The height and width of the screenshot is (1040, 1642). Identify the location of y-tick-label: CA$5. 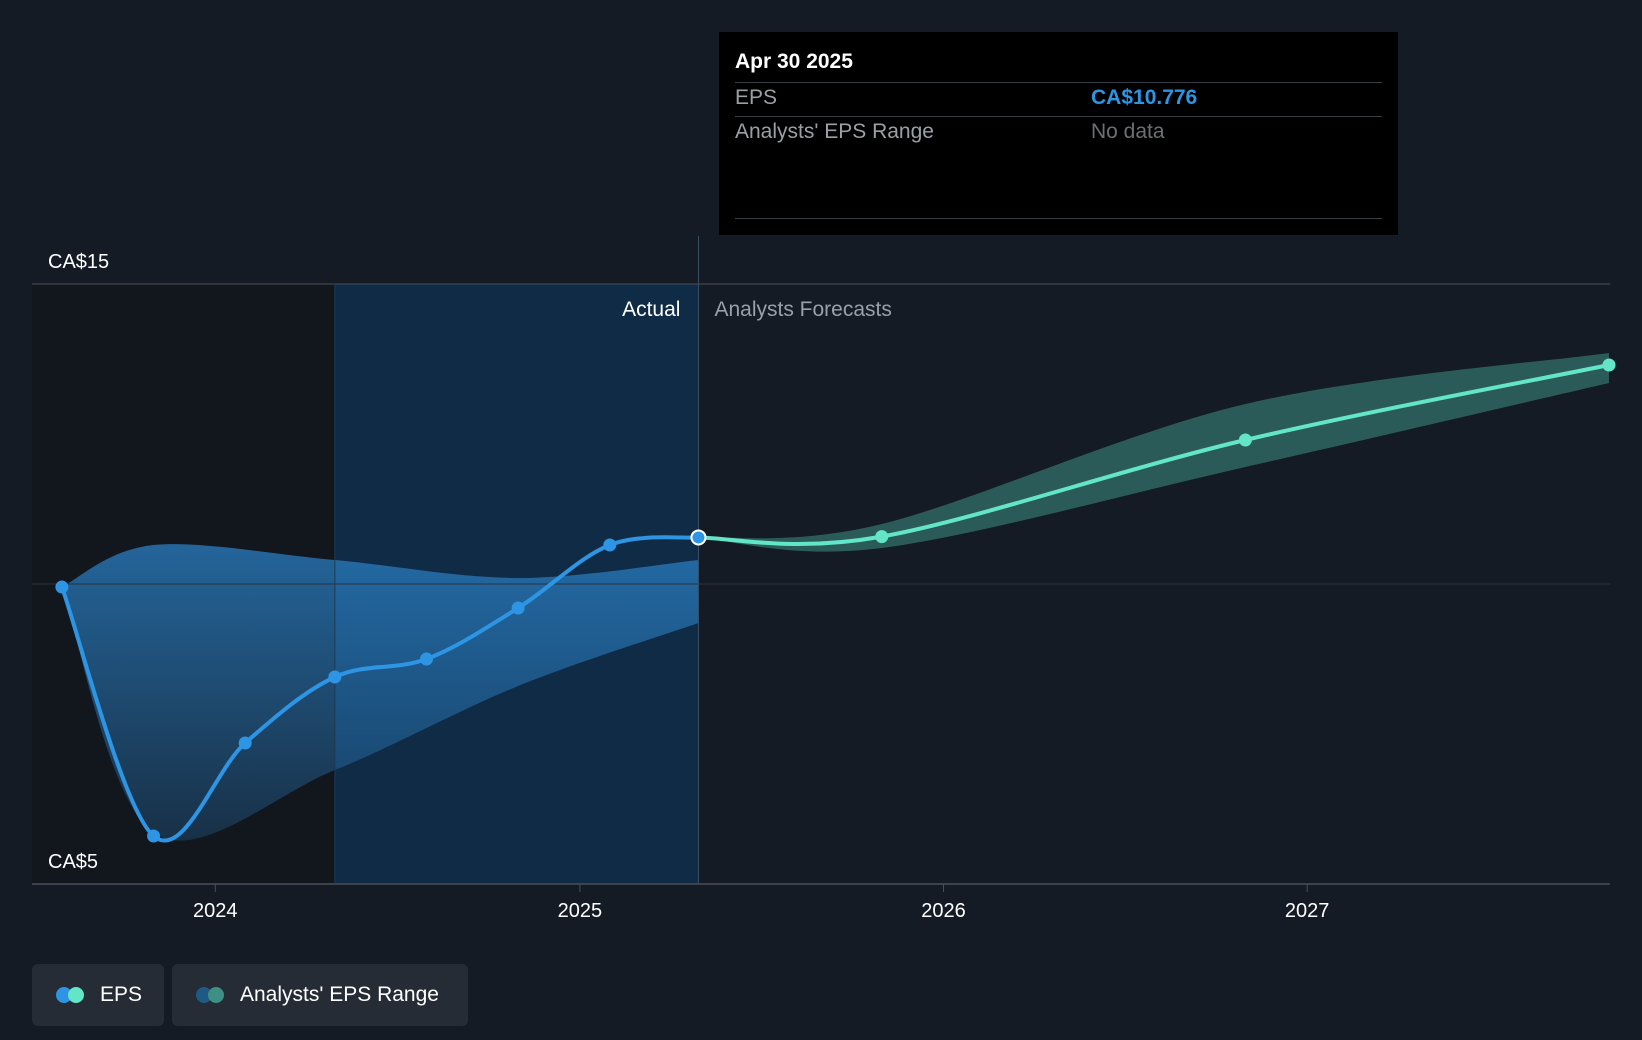
(73, 862).